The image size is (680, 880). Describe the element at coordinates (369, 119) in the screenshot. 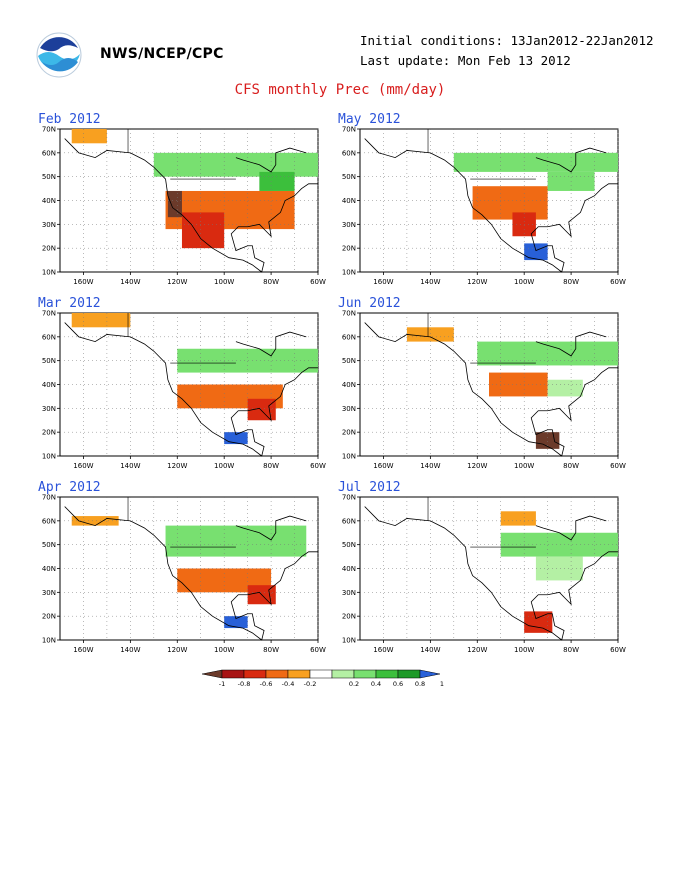

I see `panel-title: May 2012` at that location.